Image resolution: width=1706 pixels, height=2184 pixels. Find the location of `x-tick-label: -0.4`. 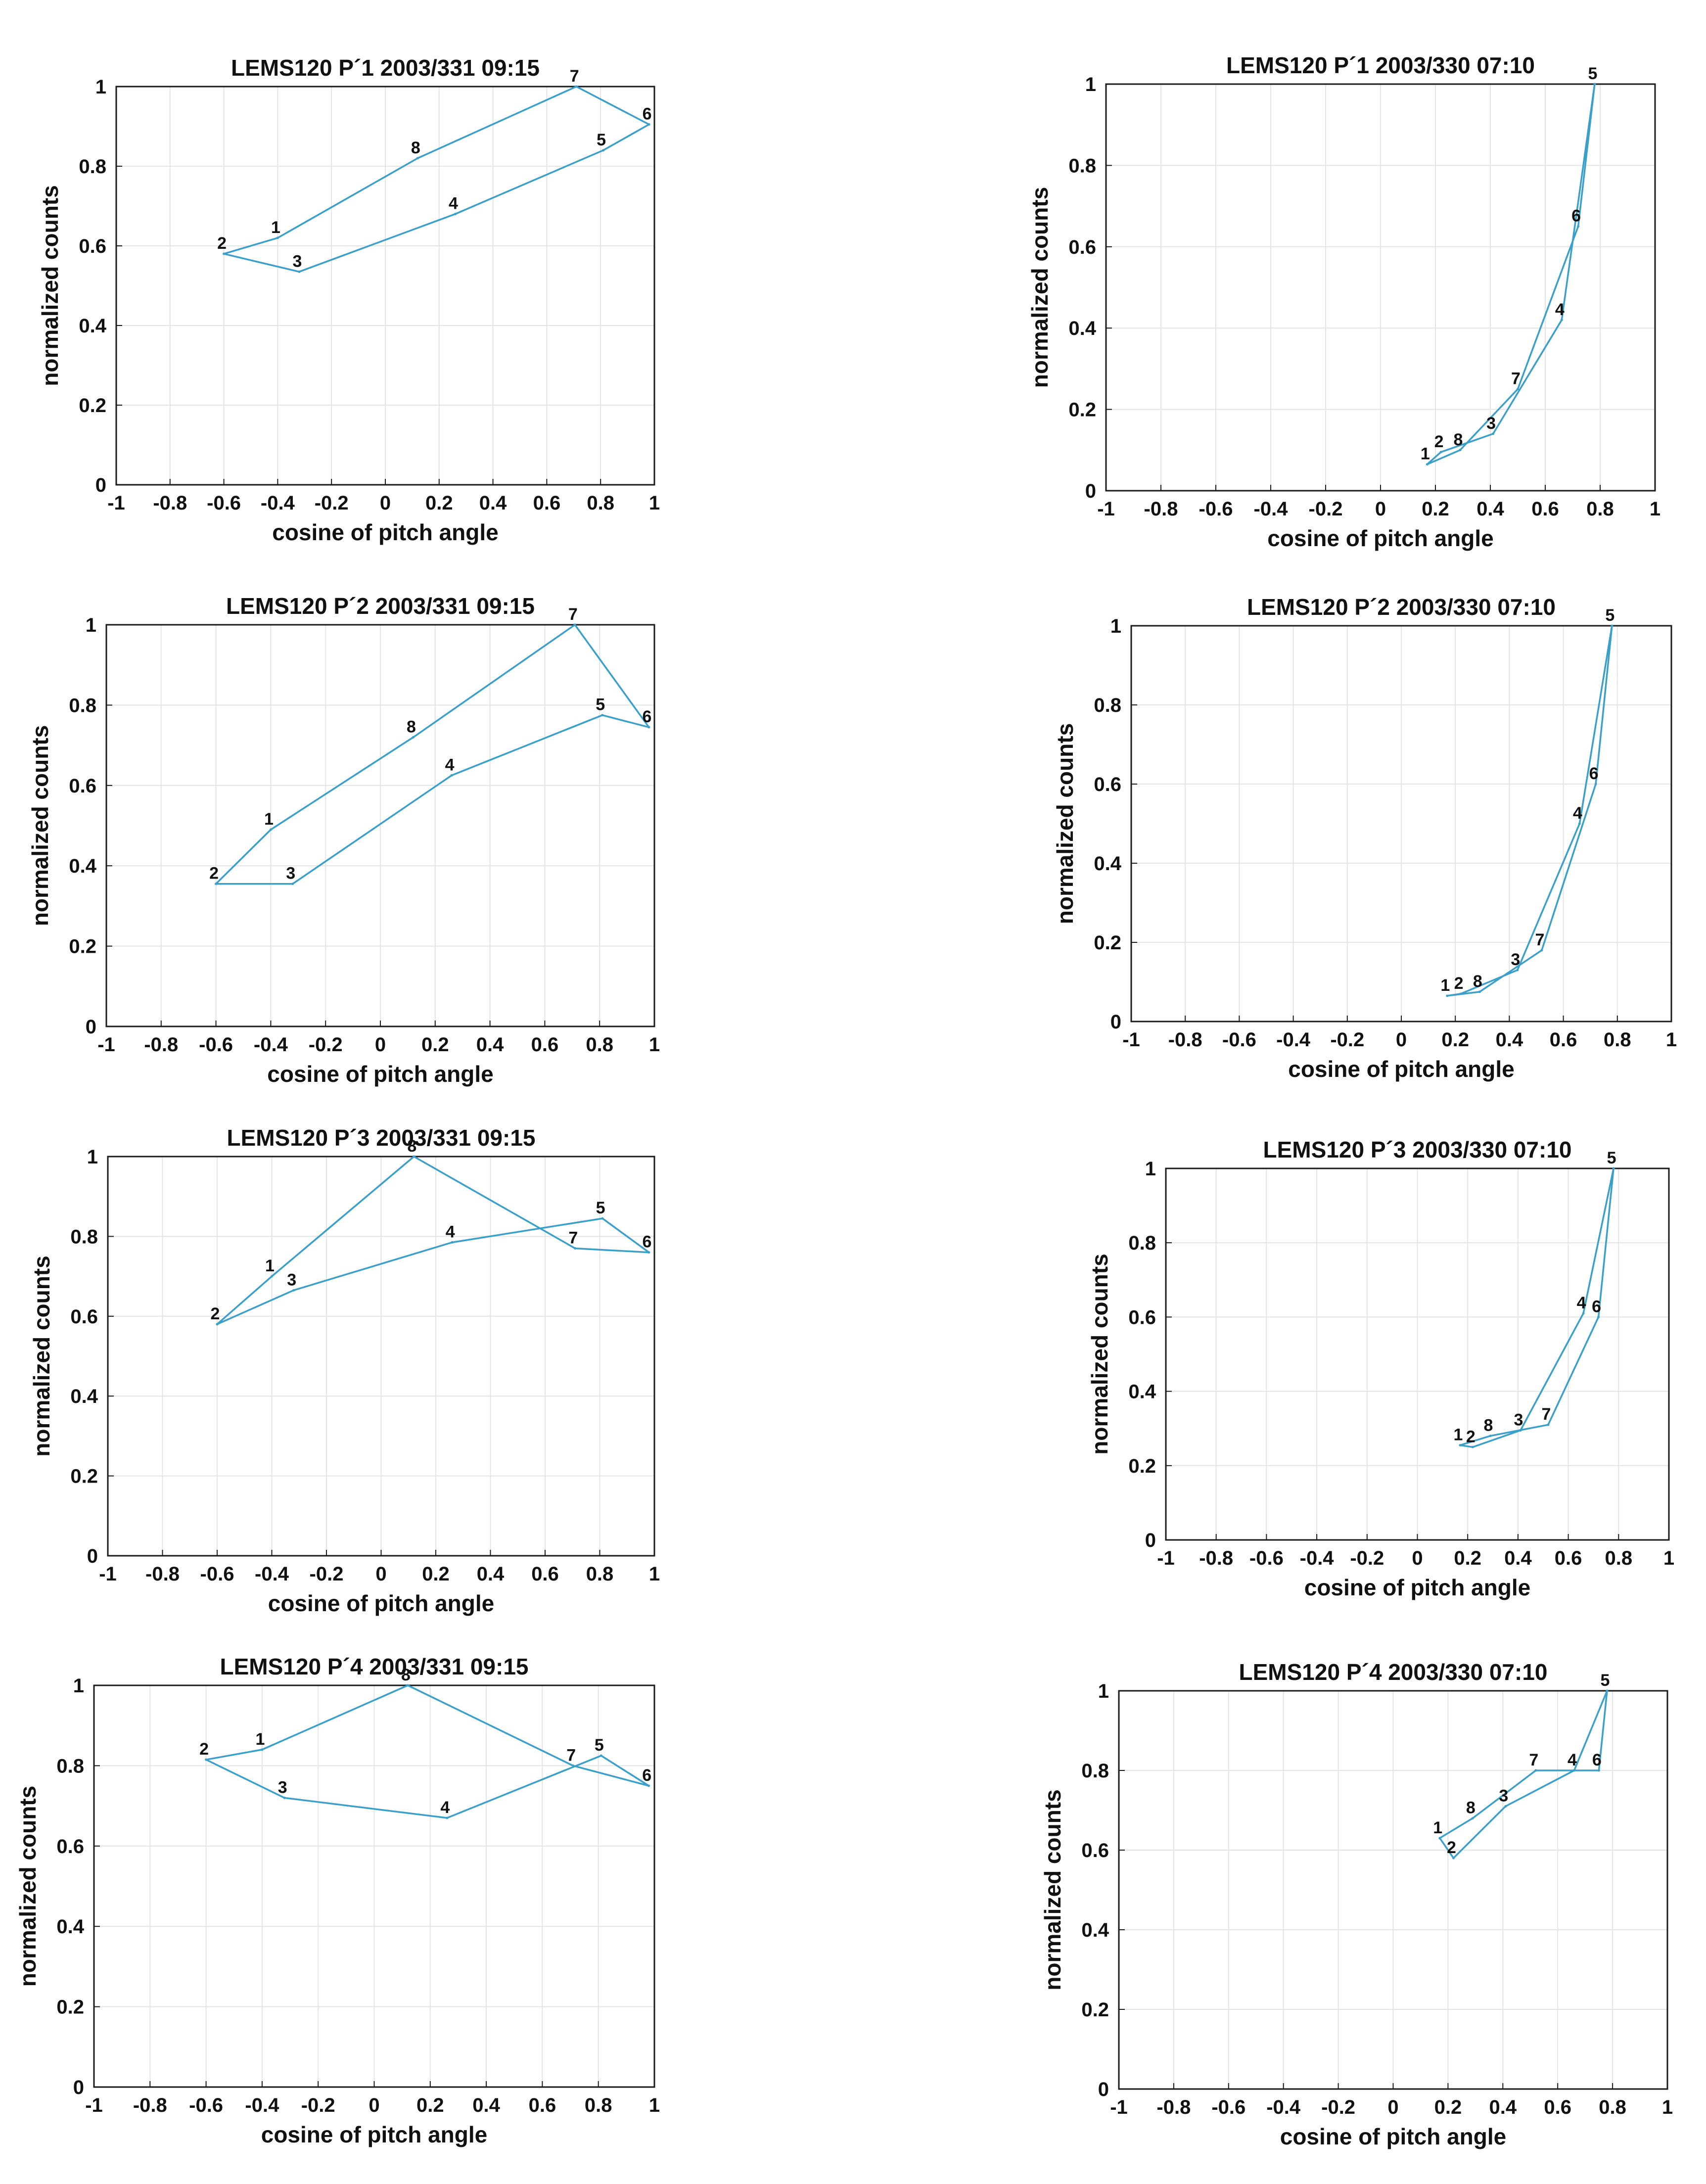

x-tick-label: -0.4 is located at coordinates (271, 1045).